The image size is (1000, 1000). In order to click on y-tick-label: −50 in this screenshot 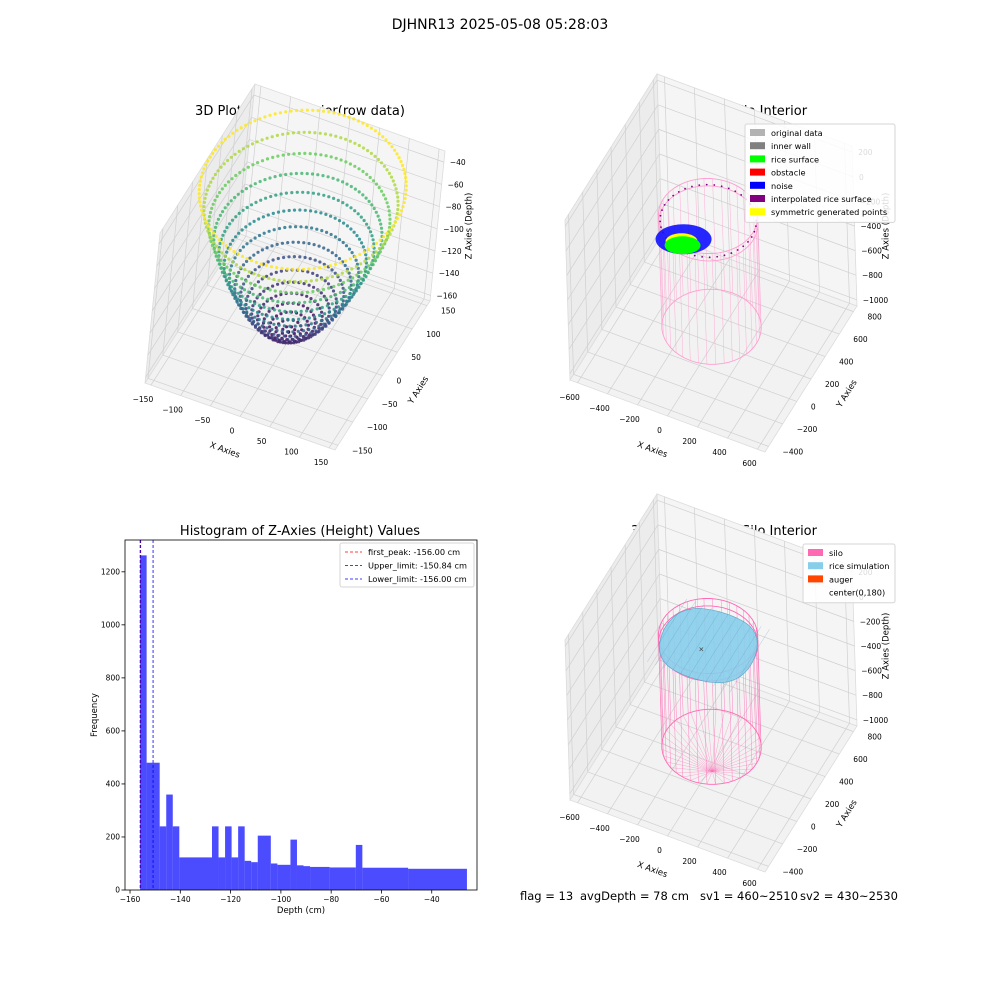, I will do `click(390, 404)`.